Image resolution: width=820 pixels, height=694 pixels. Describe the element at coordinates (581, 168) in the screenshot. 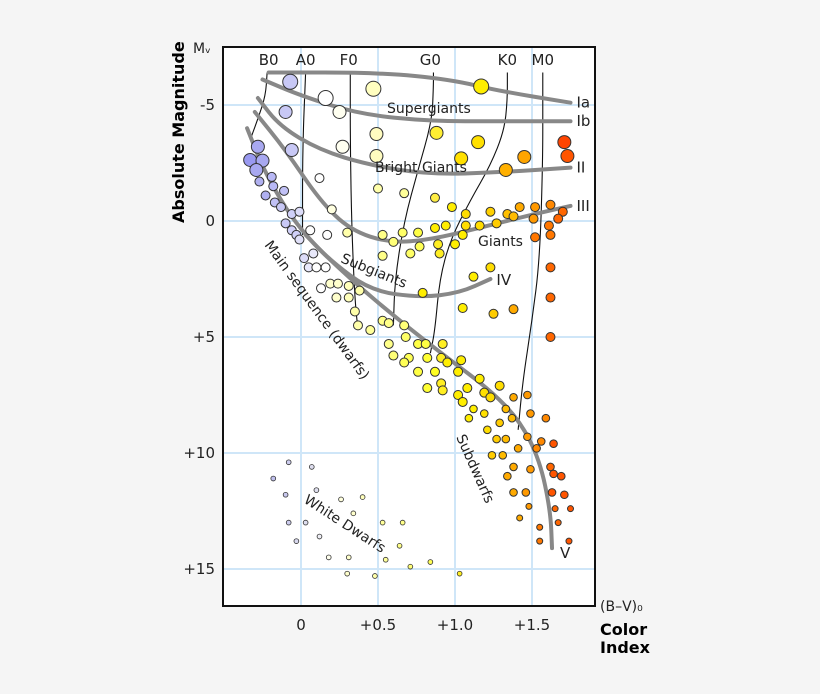

I see `luminosity-class-label: II` at that location.